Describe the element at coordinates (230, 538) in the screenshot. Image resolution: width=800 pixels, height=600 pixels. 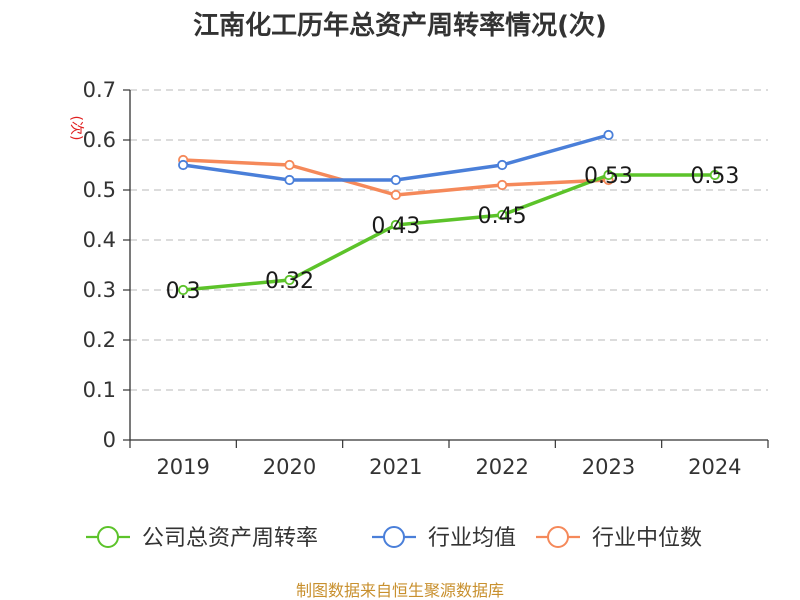
I see `legend-label: 公司总资产周转率` at that location.